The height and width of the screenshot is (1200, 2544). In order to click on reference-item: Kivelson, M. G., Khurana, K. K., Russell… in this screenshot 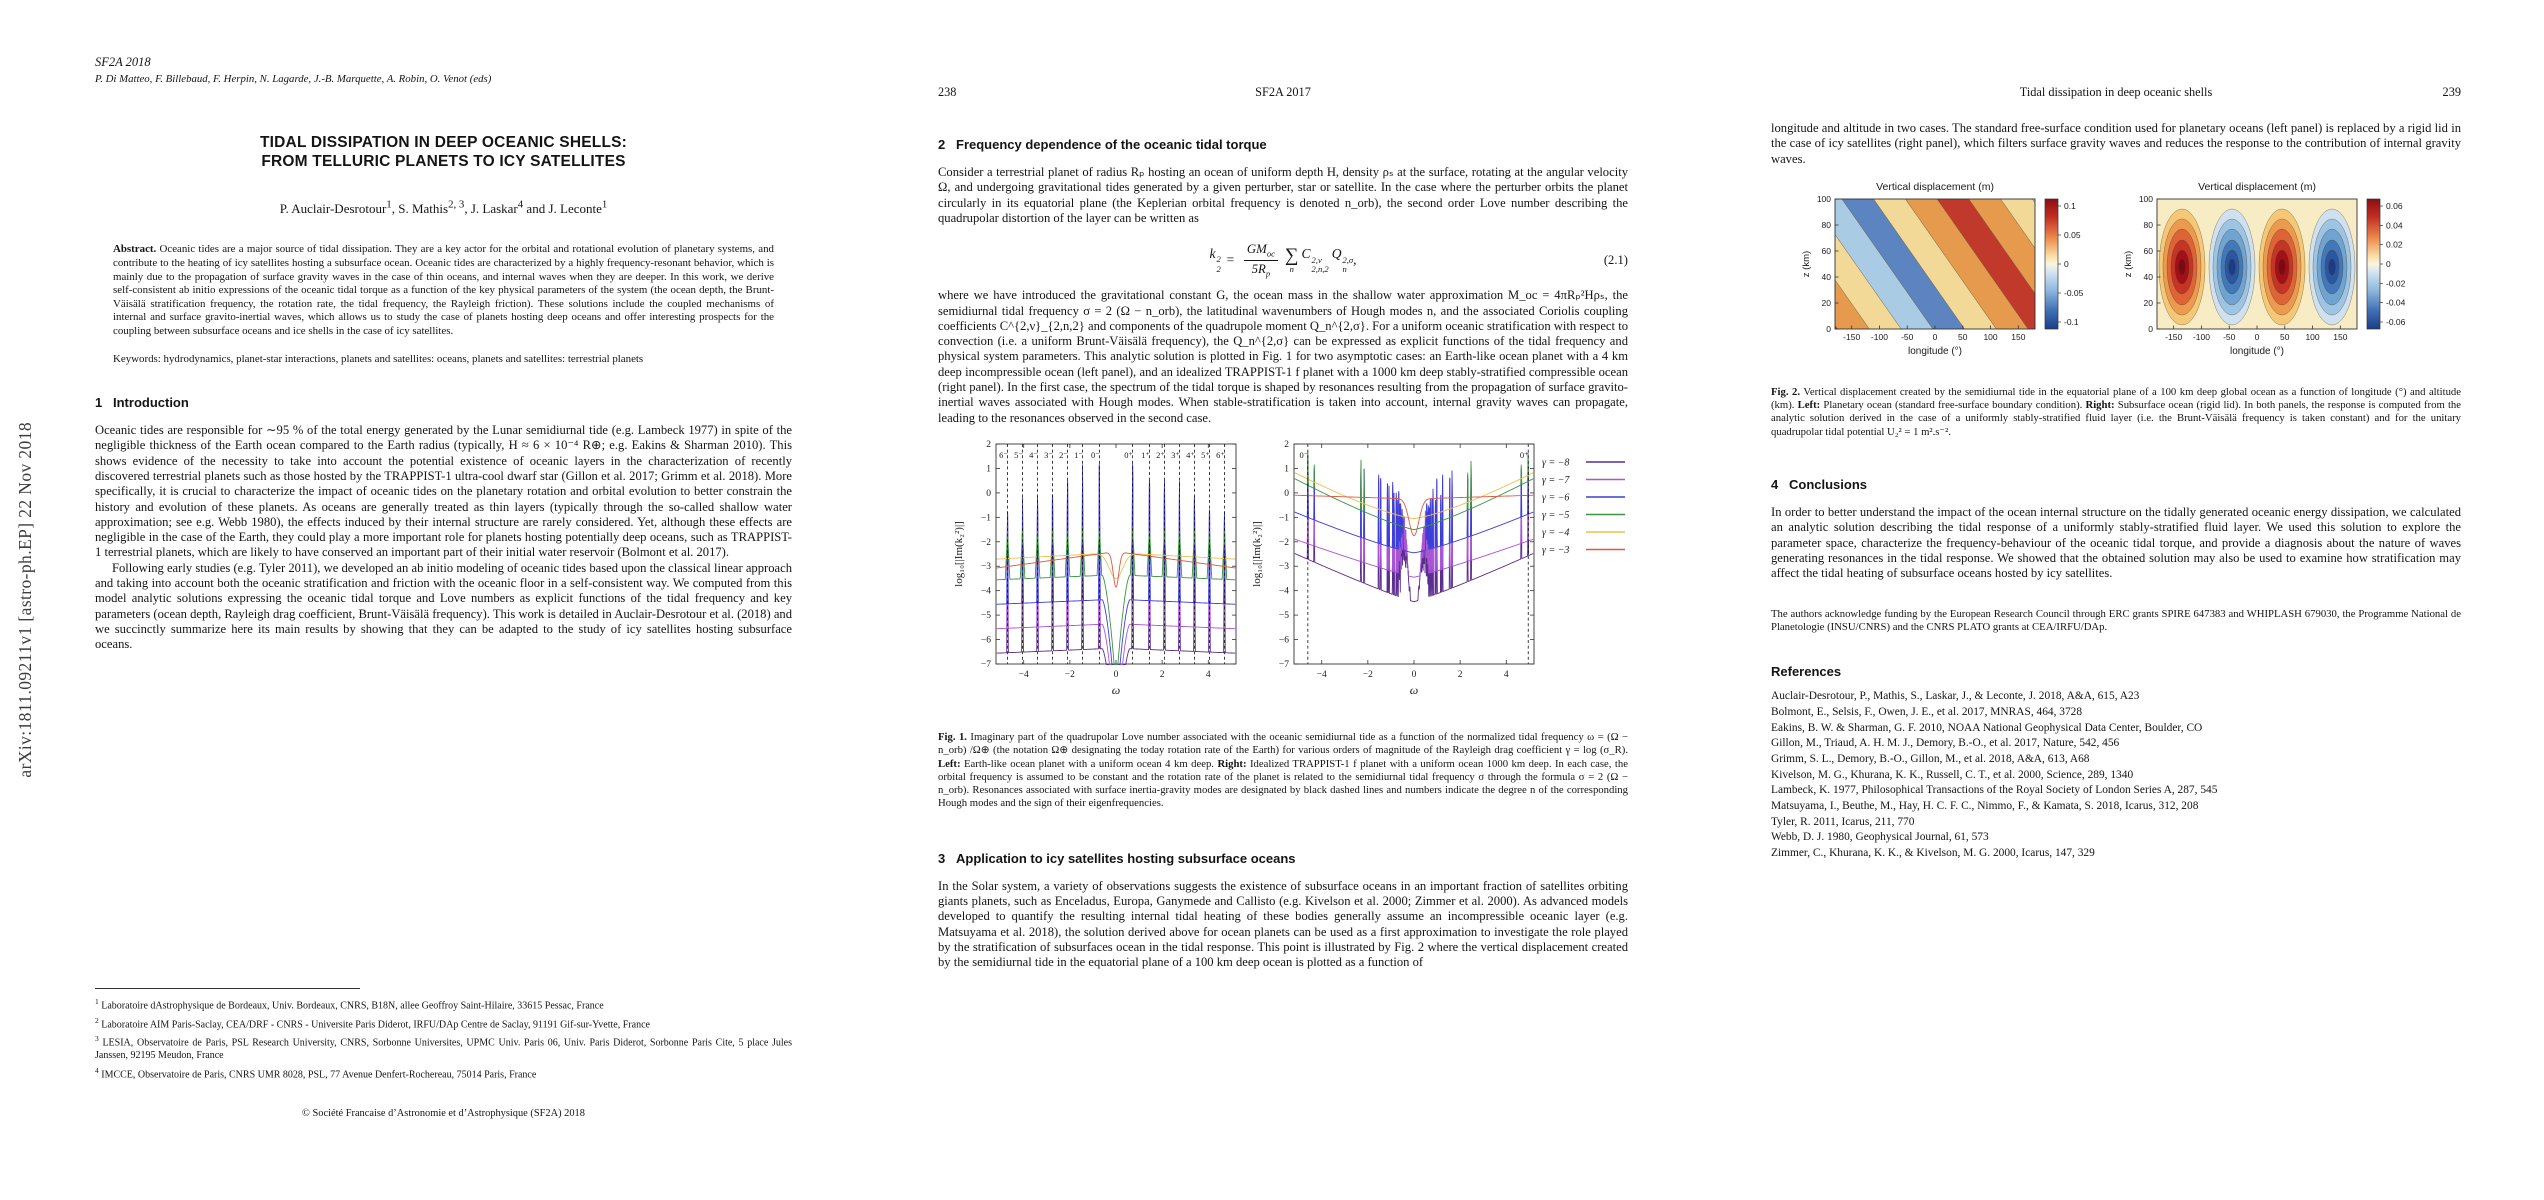, I will do `click(1952, 774)`.